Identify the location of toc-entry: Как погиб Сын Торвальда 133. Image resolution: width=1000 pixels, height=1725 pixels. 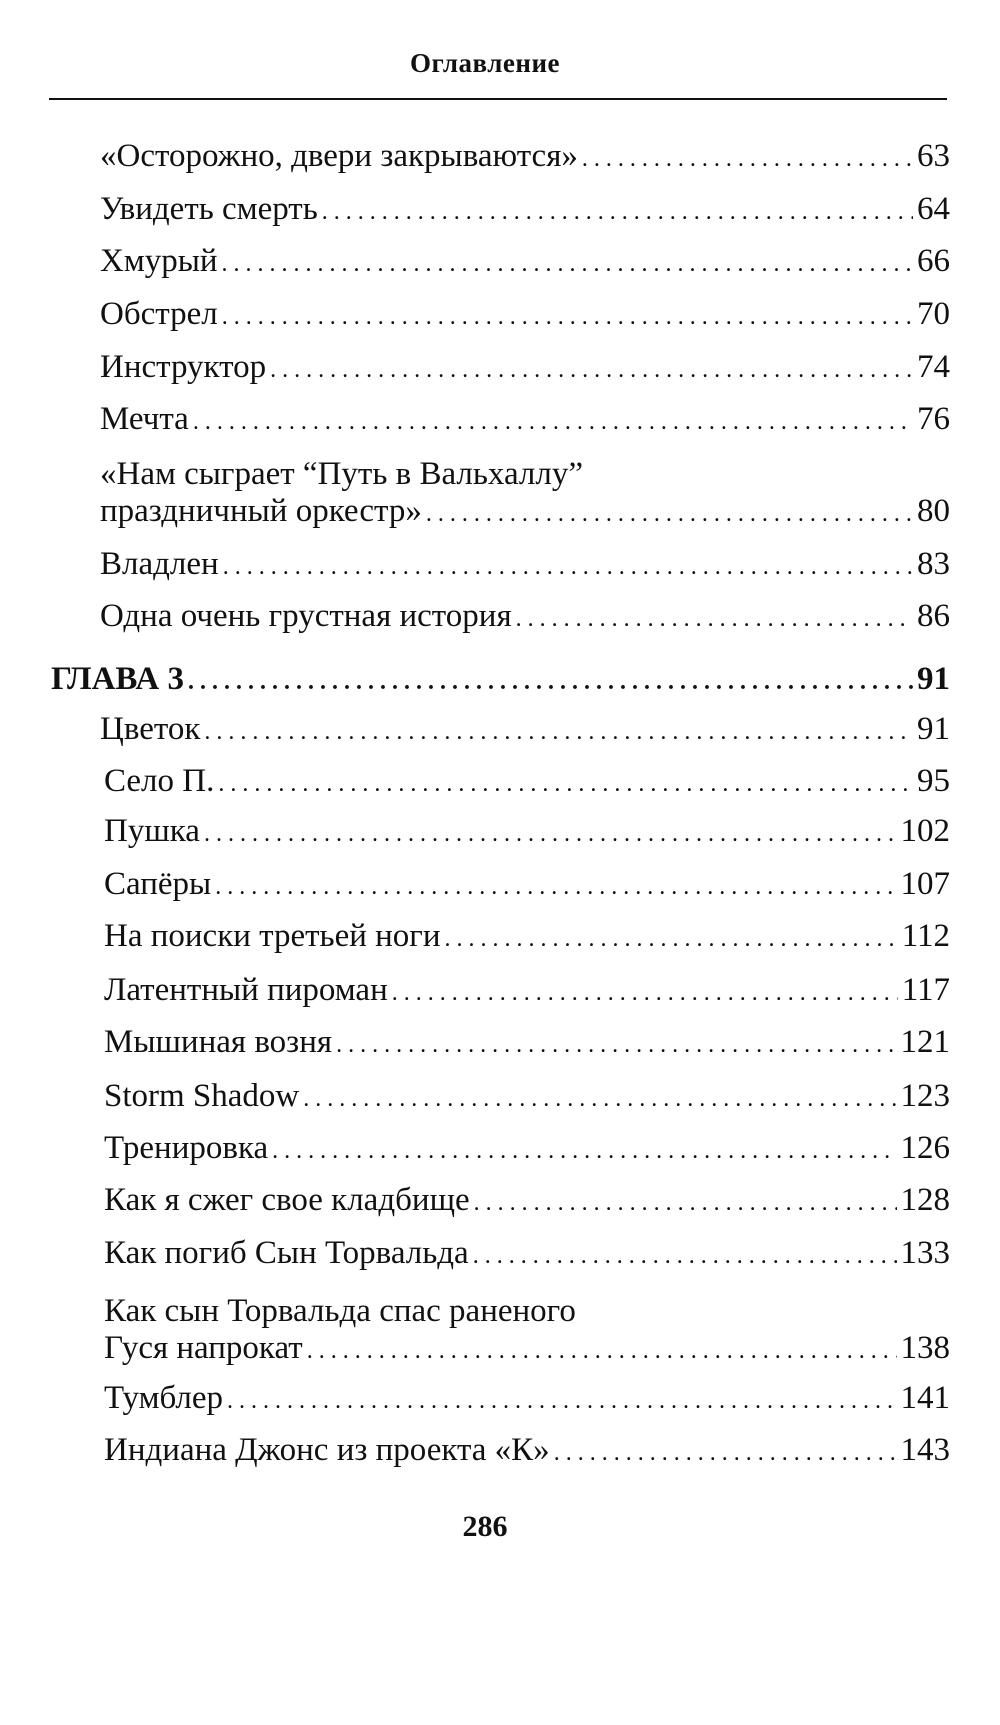
(527, 1254).